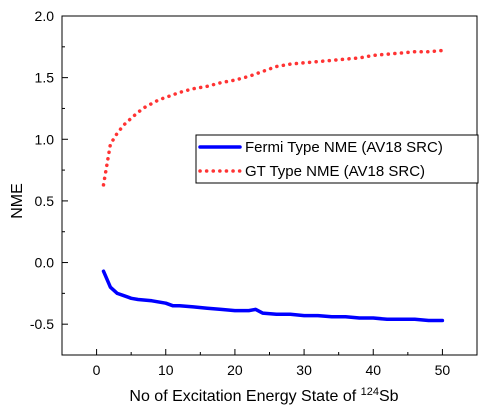 This screenshot has width=483, height=410. I want to click on x-tick-label: 40, so click(373, 370).